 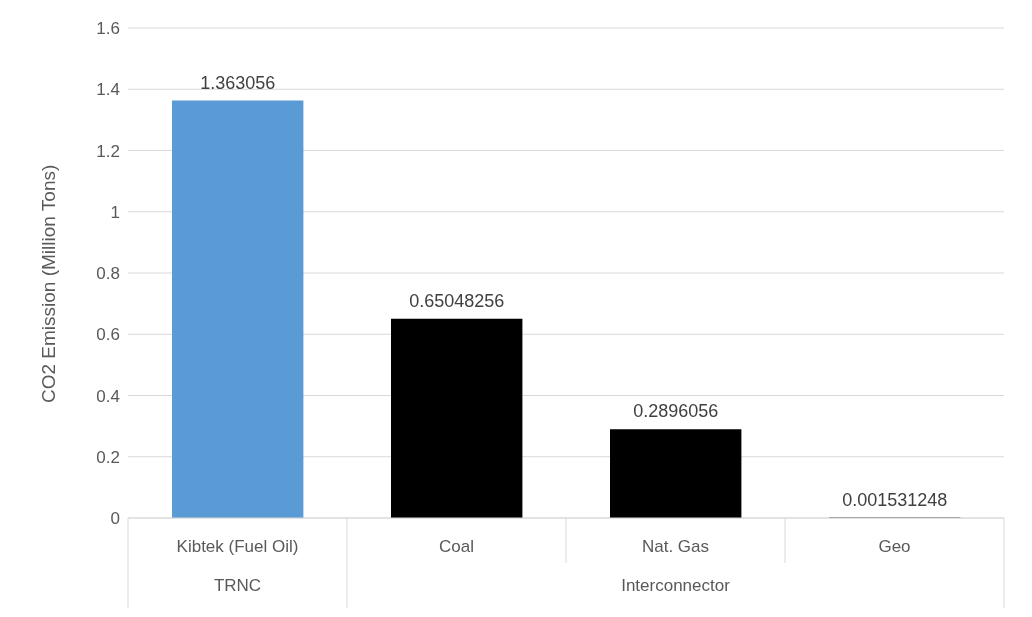 I want to click on y-tick-label: 0.8, so click(x=108, y=274).